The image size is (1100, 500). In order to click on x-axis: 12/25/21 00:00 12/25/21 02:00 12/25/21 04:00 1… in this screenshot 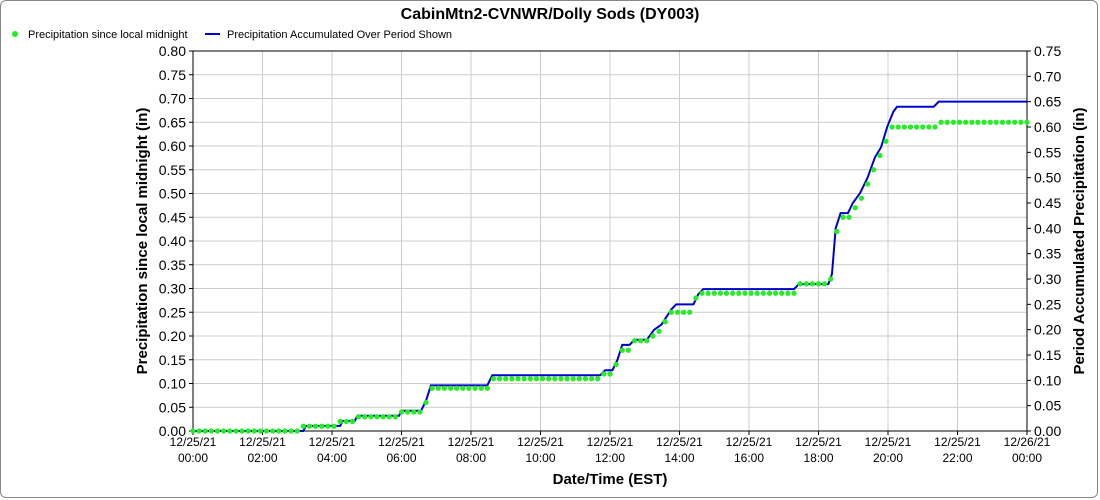, I will do `click(610, 448)`.